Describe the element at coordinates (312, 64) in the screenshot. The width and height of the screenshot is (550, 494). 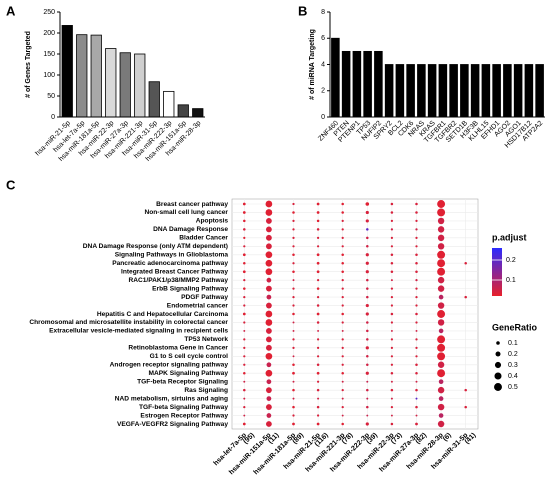
I see `y-axis-label: # of miRNA Targeting` at that location.